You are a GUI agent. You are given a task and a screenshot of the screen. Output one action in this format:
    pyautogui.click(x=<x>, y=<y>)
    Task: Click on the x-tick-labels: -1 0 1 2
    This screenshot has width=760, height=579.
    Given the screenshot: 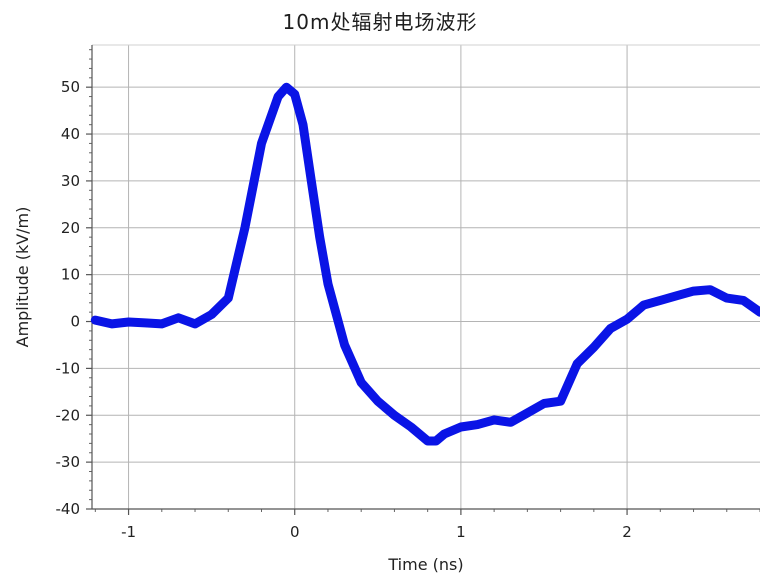 What is the action you would take?
    pyautogui.click(x=376, y=532)
    